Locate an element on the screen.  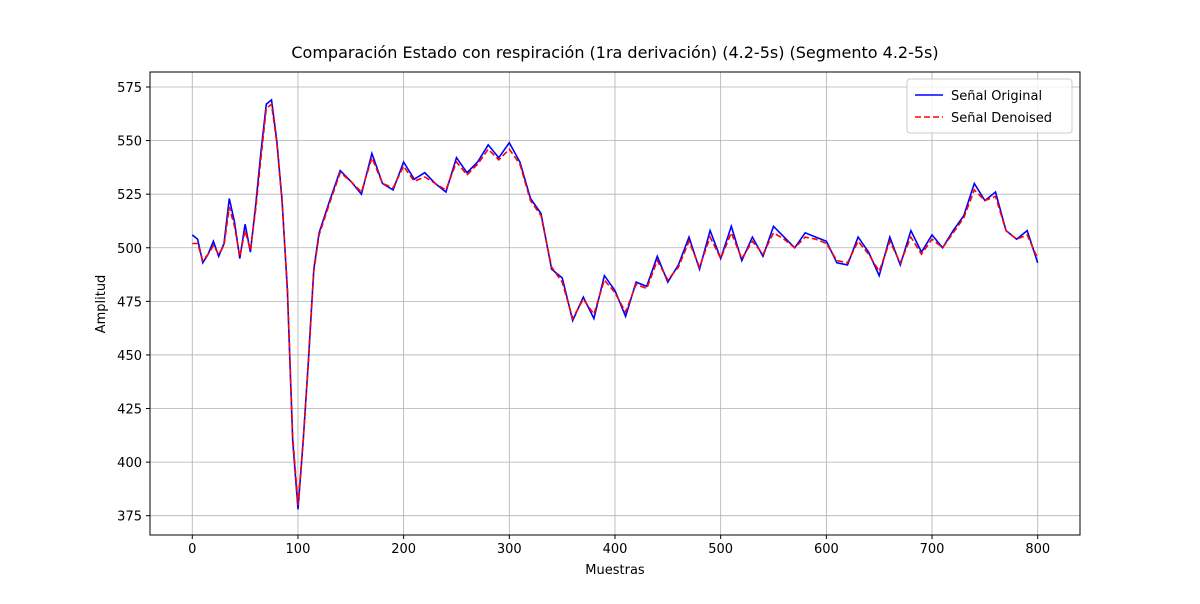
legend-label: Señal Denoised is located at coordinates (1001, 118).